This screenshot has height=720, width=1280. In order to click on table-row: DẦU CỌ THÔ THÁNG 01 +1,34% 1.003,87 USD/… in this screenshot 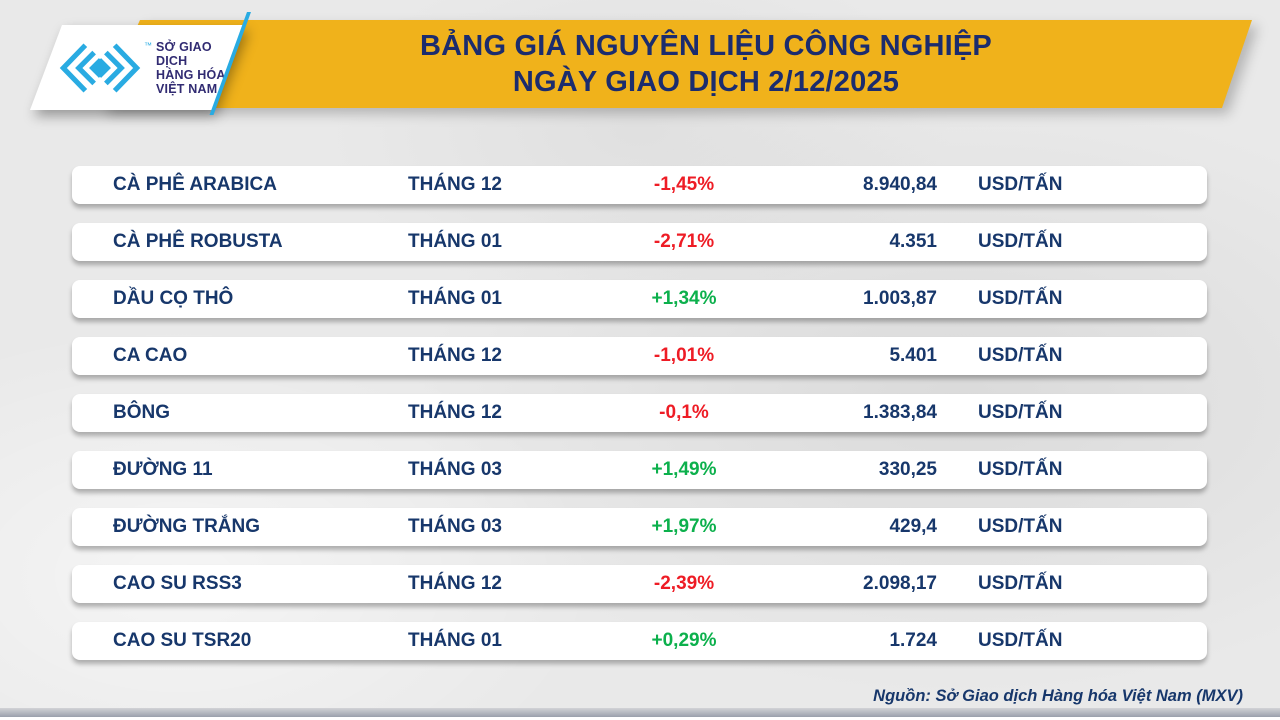, I will do `click(639, 299)`.